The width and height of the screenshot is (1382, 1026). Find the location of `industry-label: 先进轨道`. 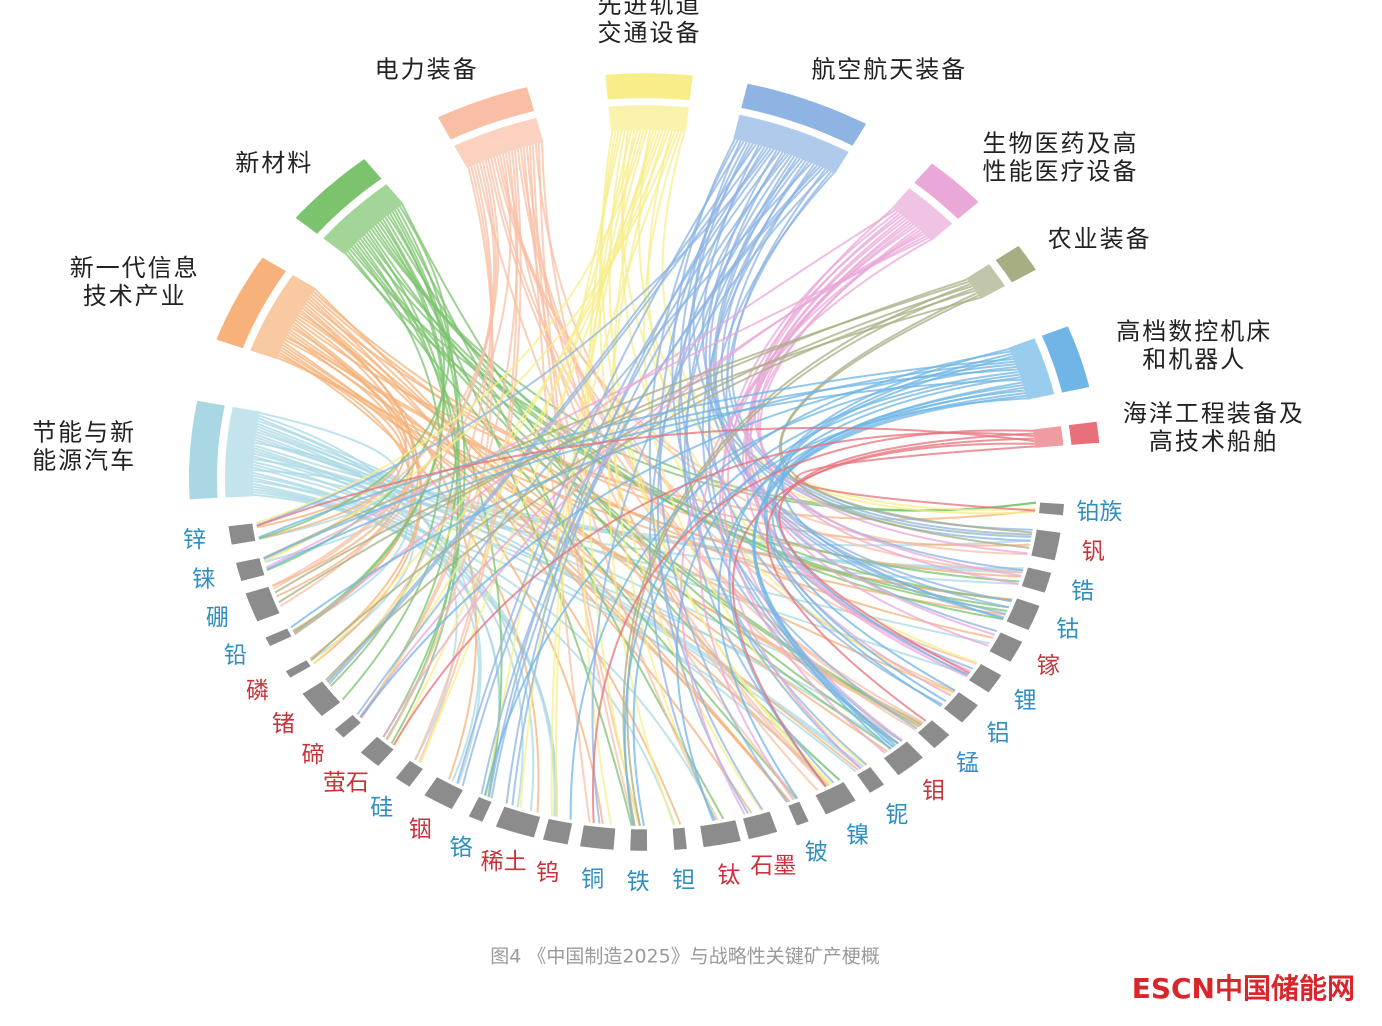

industry-label: 先进轨道 is located at coordinates (650, 9).